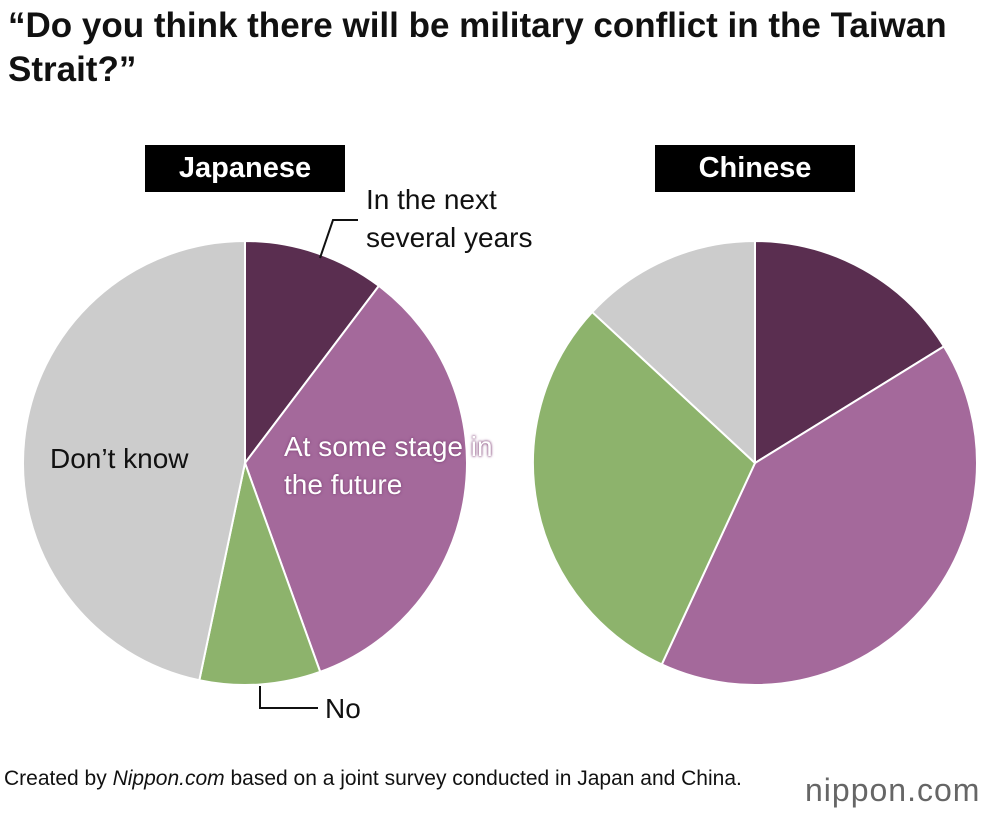 This screenshot has height=820, width=1000. Describe the element at coordinates (119, 458) in the screenshot. I see `slice-label: Don’t know` at that location.